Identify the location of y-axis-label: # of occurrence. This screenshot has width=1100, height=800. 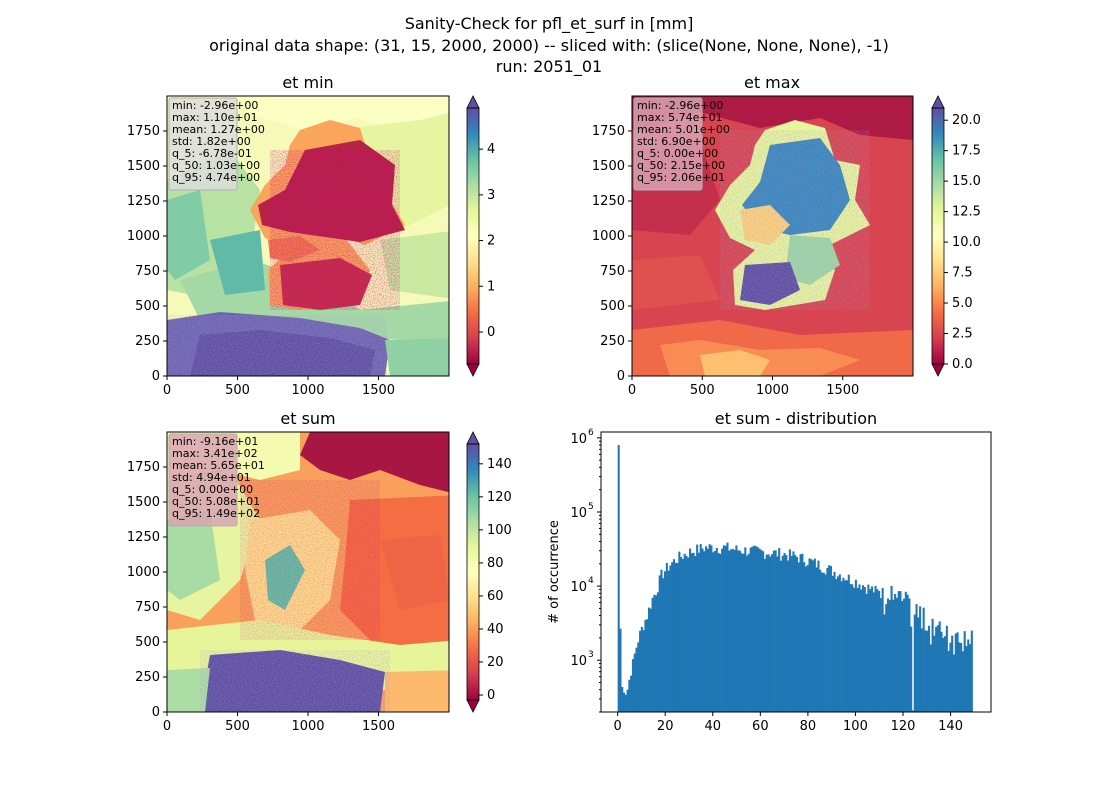
(554, 572).